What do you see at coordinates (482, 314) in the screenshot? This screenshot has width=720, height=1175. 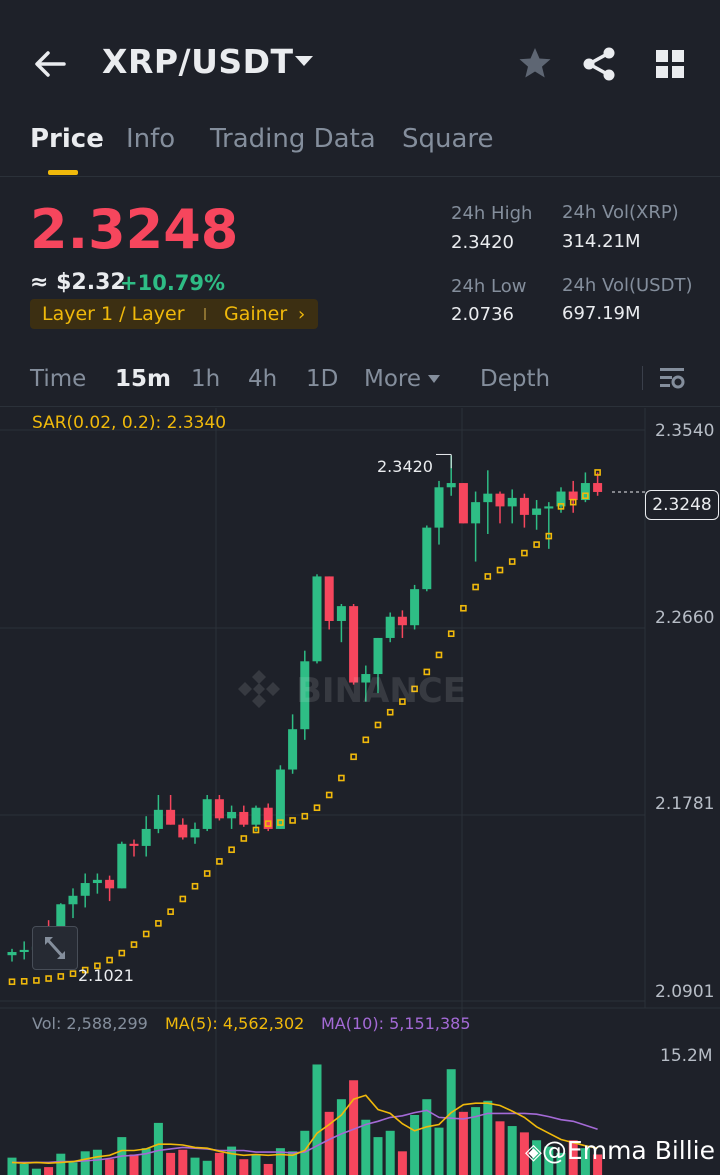 I see `low-value: 2.0736` at bounding box center [482, 314].